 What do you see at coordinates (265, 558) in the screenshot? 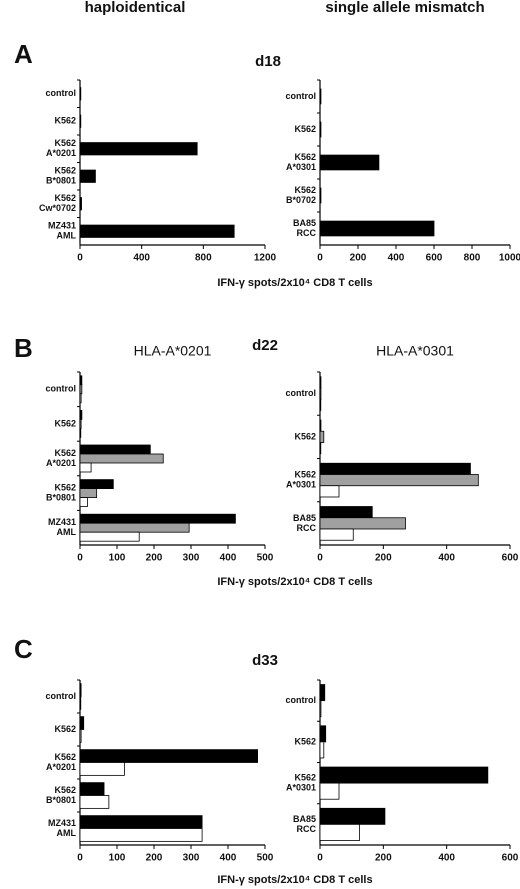
I see `x-tick-label: 500` at bounding box center [265, 558].